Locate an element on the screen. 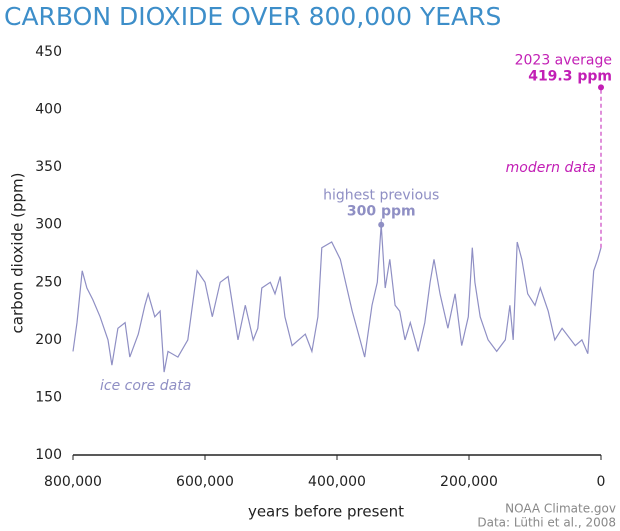 Image resolution: width=620 pixels, height=531 pixels. y-tick-label: 350 is located at coordinates (48, 167).